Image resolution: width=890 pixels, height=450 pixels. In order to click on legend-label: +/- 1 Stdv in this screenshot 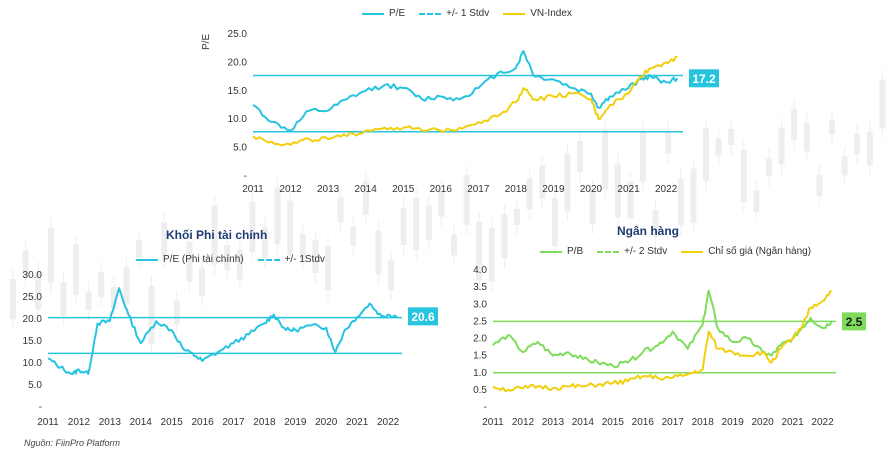, I will do `click(468, 13)`.